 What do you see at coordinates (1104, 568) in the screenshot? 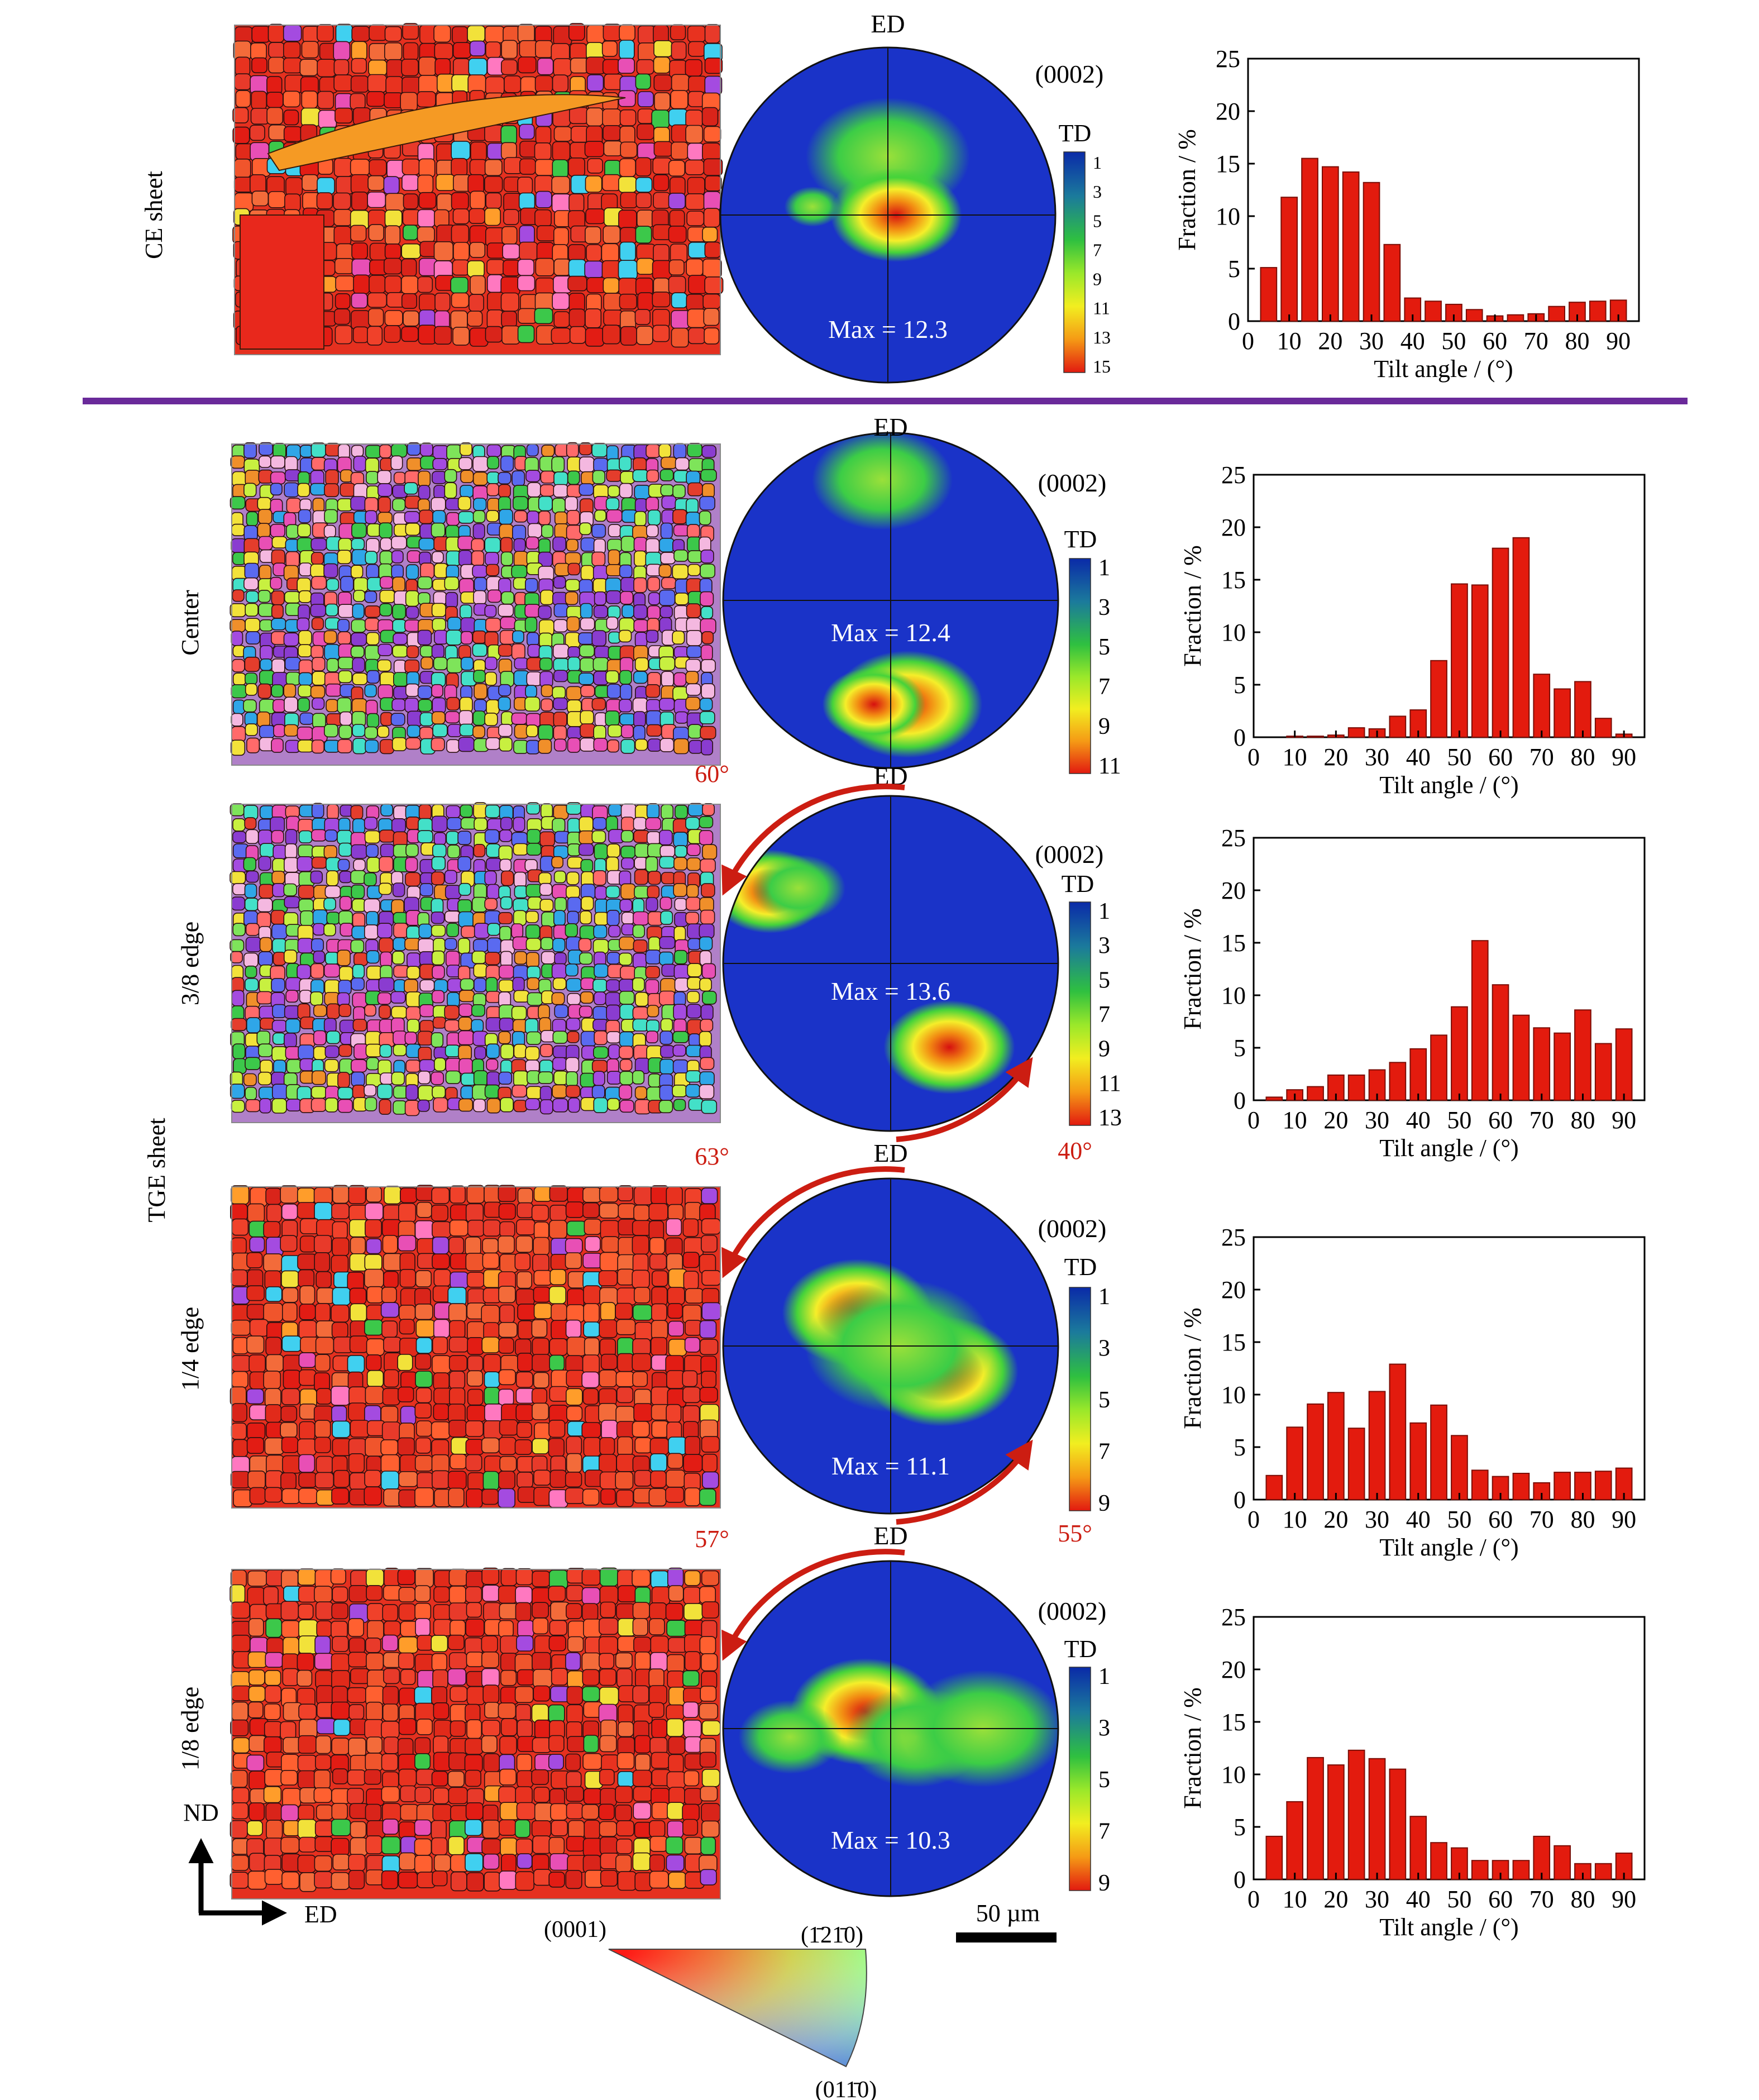
I see `legend-tick: 1` at bounding box center [1104, 568].